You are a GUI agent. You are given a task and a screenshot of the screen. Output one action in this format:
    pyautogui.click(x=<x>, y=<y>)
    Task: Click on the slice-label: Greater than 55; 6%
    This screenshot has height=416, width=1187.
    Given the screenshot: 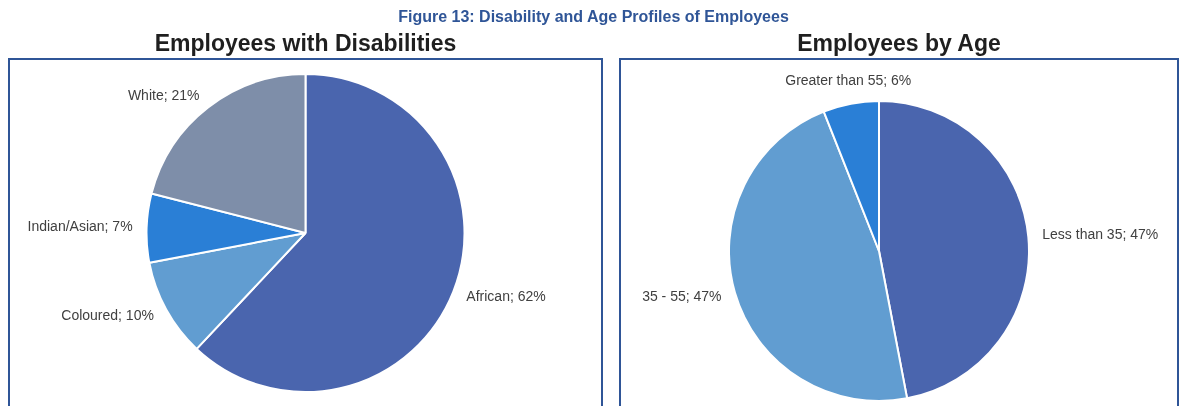 What is the action you would take?
    pyautogui.click(x=848, y=79)
    